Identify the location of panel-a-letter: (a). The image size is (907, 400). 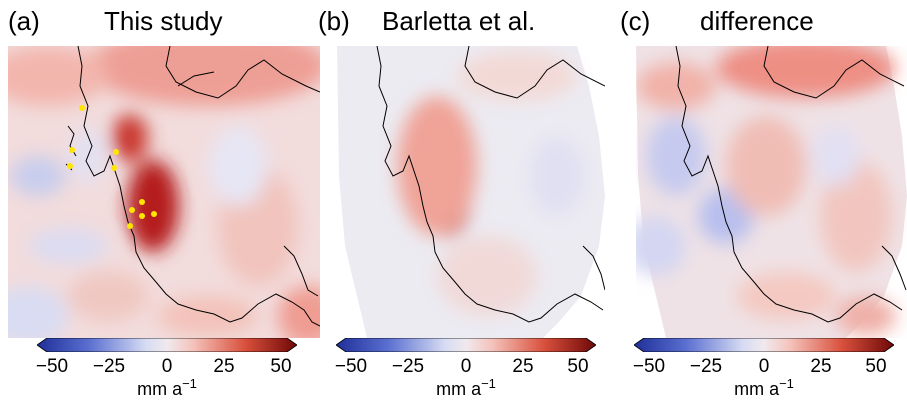
(24, 21).